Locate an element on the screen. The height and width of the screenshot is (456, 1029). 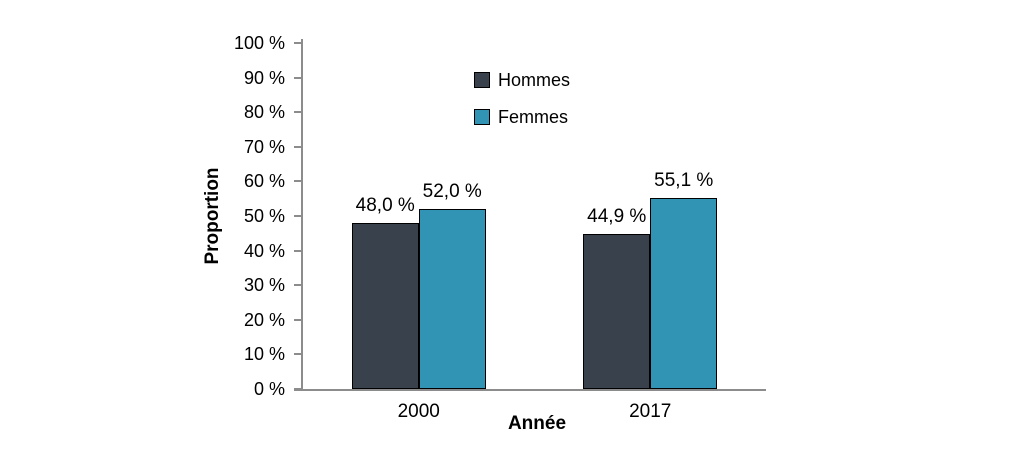
legend-item-femmes: Femmes is located at coordinates (522, 117).